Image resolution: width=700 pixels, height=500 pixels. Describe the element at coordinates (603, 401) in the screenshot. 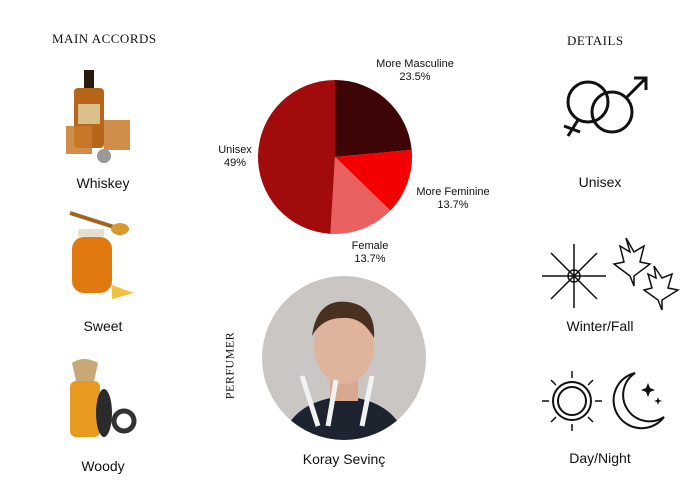

I see `sun-moon-icon` at that location.